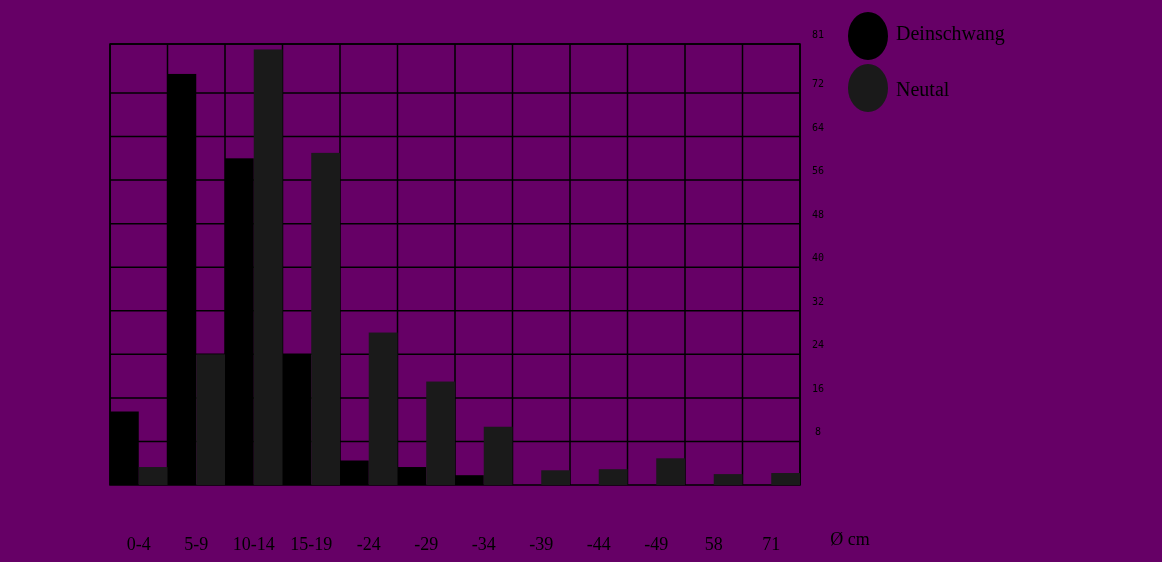 Image resolution: width=1162 pixels, height=562 pixels. Describe the element at coordinates (713, 544) in the screenshot. I see `x-tick-label: 58` at that location.